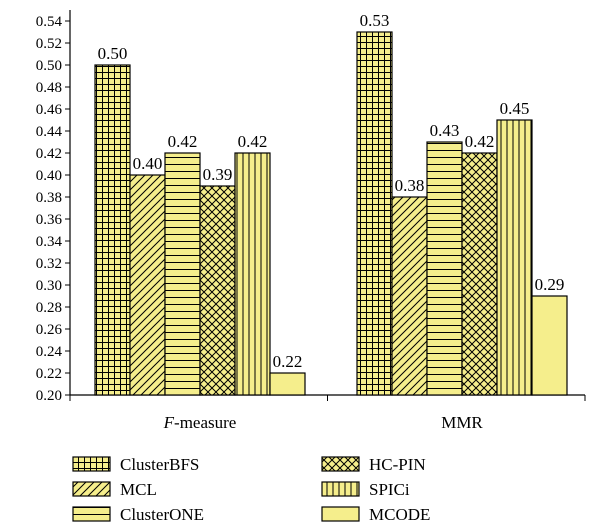 This screenshot has height=529, width=592. Describe the element at coordinates (138, 489) in the screenshot. I see `legend-label: MCL` at that location.